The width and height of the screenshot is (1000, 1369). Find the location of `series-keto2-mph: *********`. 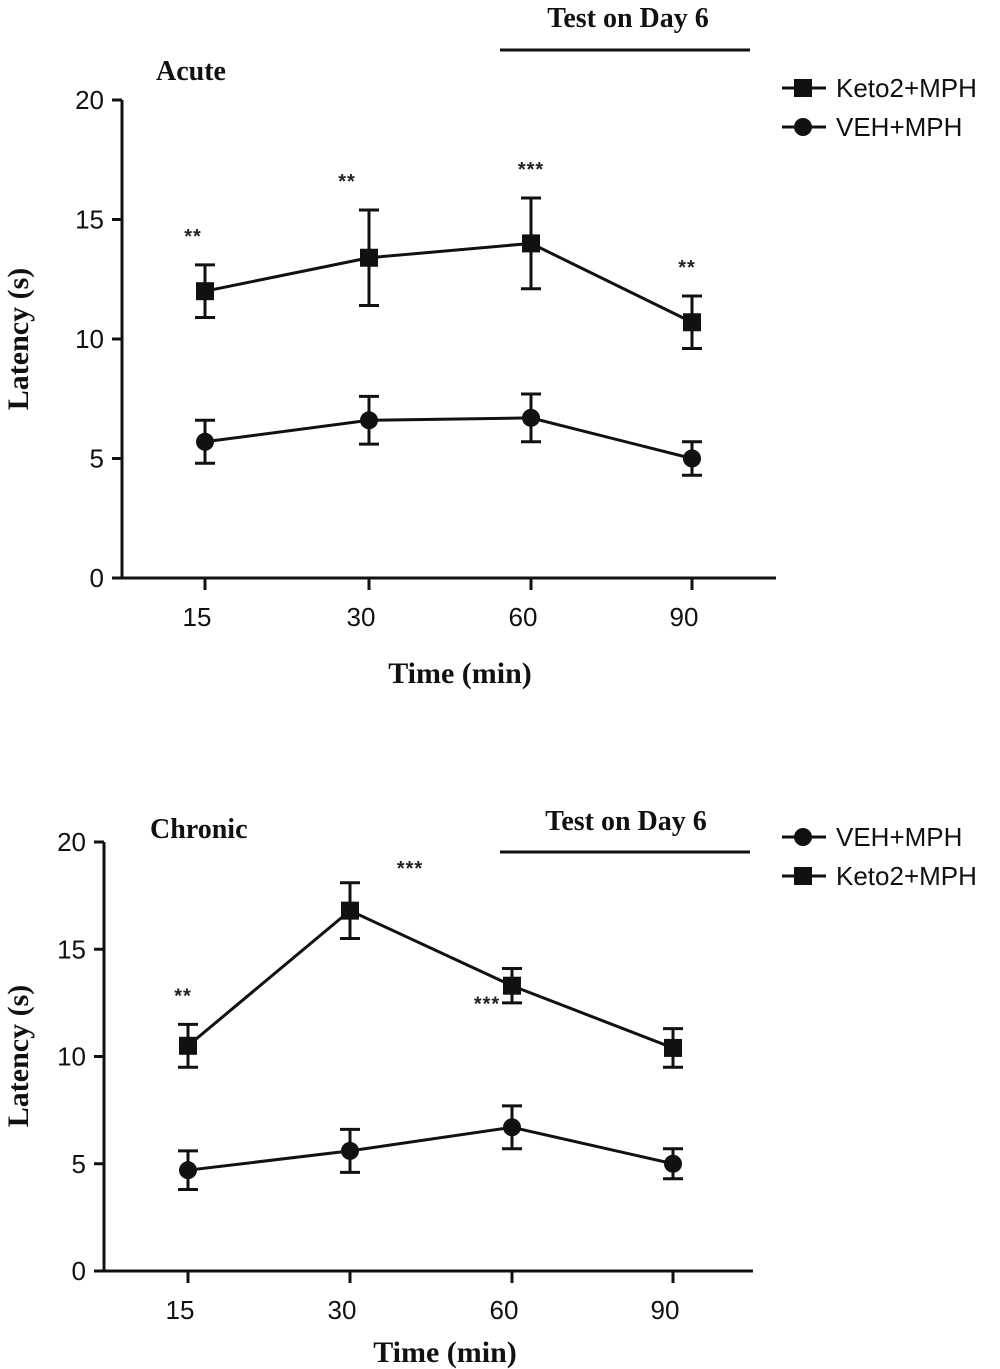

series-keto2-mph: ********* is located at coordinates (443, 255).